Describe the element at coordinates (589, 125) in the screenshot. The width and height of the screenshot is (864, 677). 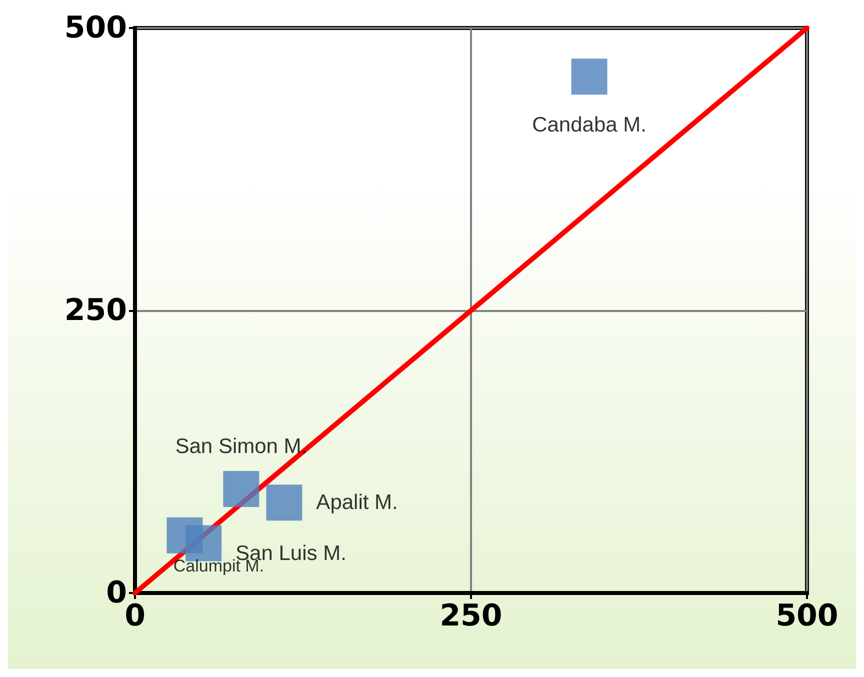
I see `annotation: Candaba M.` at that location.